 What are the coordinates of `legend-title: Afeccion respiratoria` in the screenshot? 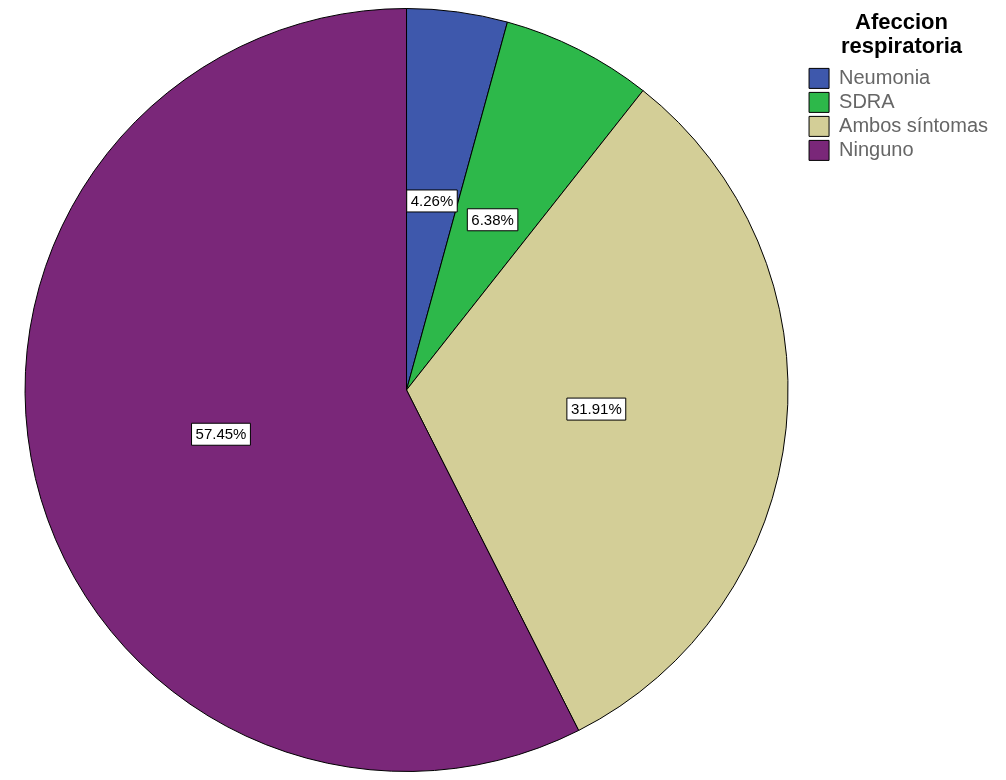 It's located at (902, 34).